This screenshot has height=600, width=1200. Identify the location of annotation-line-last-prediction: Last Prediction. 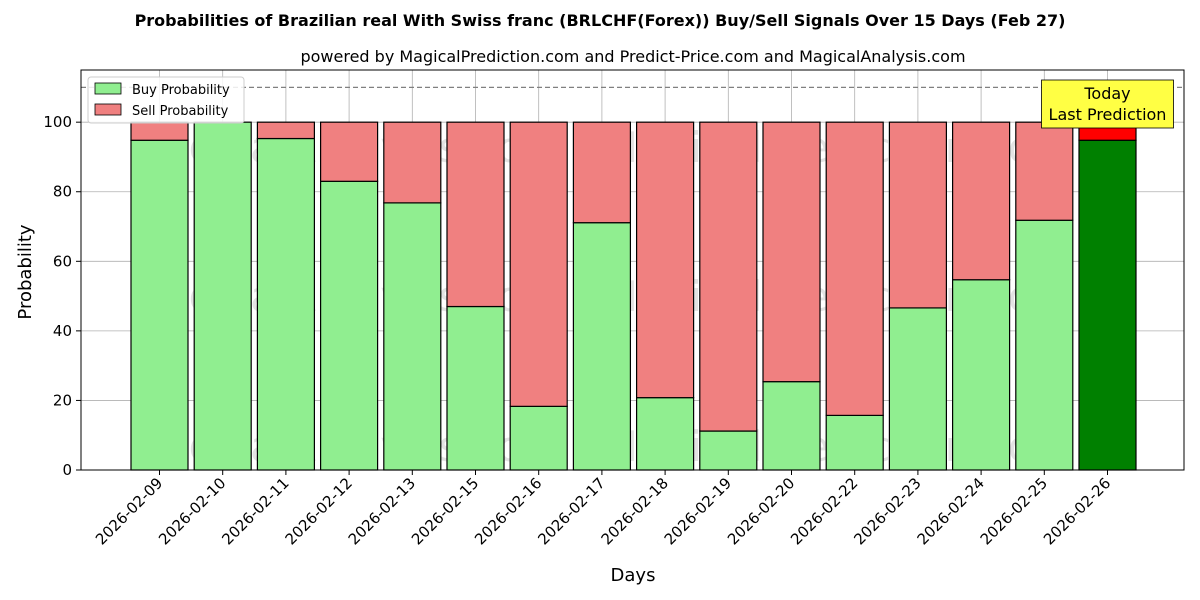
(1108, 114).